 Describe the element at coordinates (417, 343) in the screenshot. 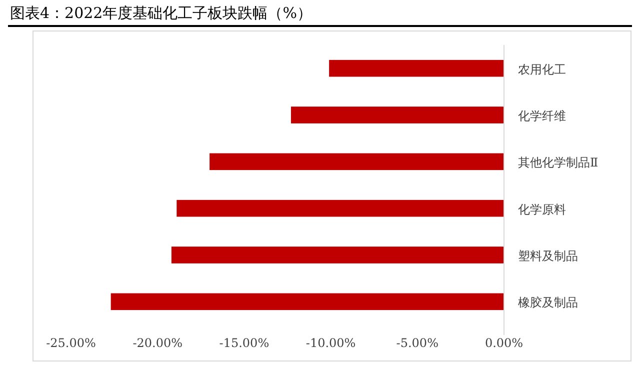

I see `x-tick-label: -5.00%` at that location.